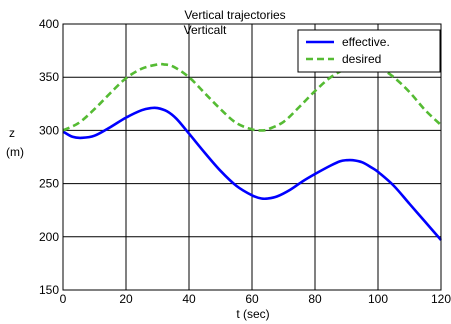  Describe the element at coordinates (252, 299) in the screenshot. I see `x-tick-label: 60` at that location.